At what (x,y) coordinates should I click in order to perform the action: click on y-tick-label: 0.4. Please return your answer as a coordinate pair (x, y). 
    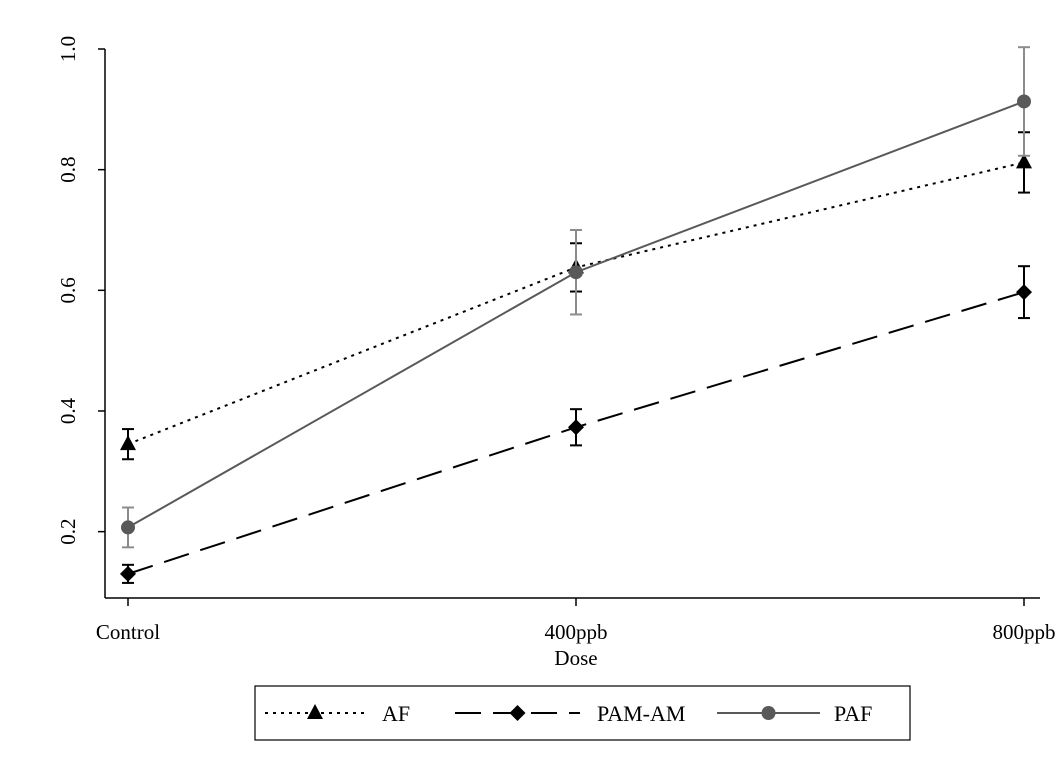
    Looking at the image, I should click on (68, 410).